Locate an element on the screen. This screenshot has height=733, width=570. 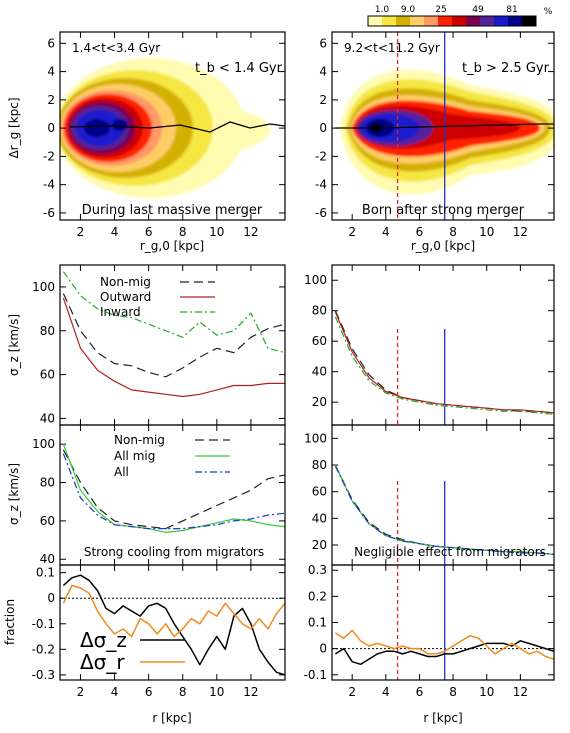
xlabel-r-g: r [kpc] is located at coordinates (171, 718).